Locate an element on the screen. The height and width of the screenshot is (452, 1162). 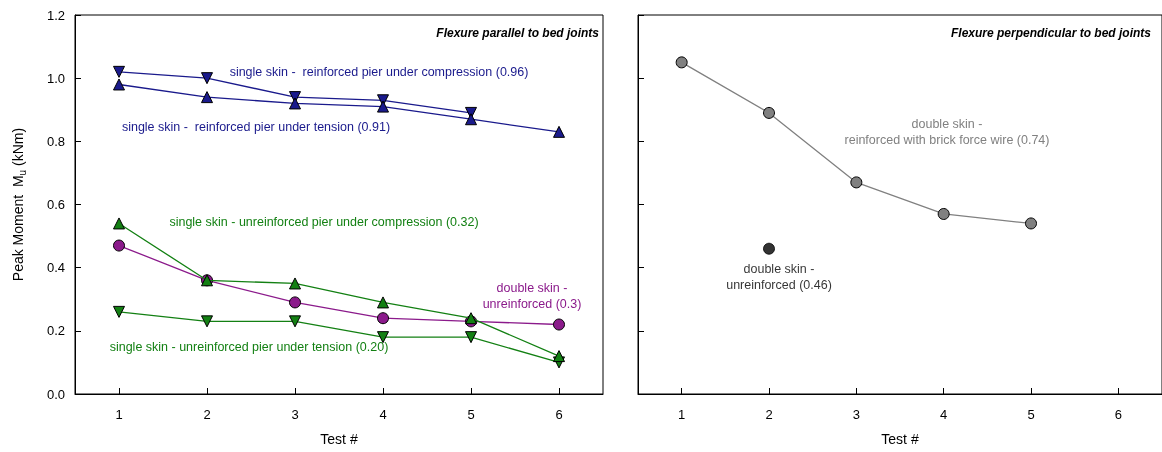
text: Flexure parallel to bed joints is located at coordinates (518, 33).